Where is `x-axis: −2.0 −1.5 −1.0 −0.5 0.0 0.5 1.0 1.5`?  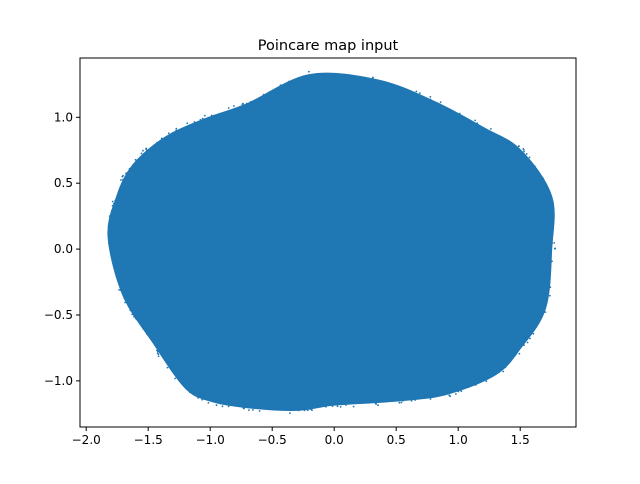 x-axis: −2.0 −1.5 −1.0 −0.5 0.0 0.5 1.0 1.5 is located at coordinates (301, 437).